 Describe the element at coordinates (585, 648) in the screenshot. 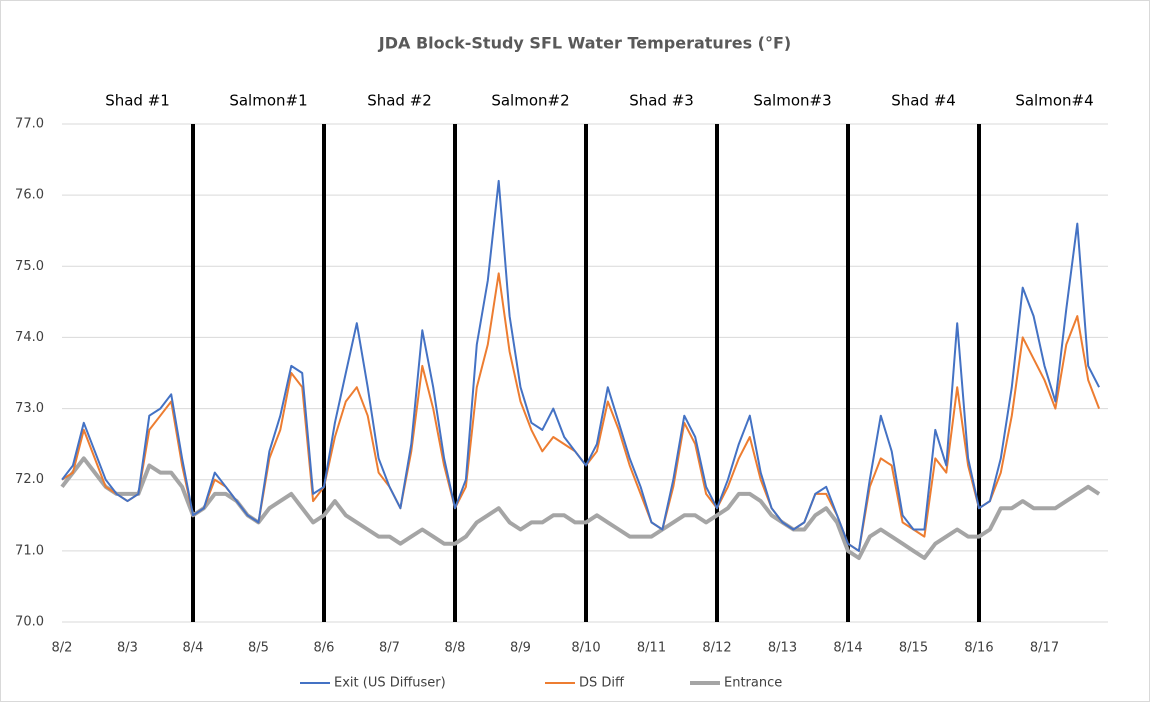

I see `x-tick-label: 8/10` at that location.